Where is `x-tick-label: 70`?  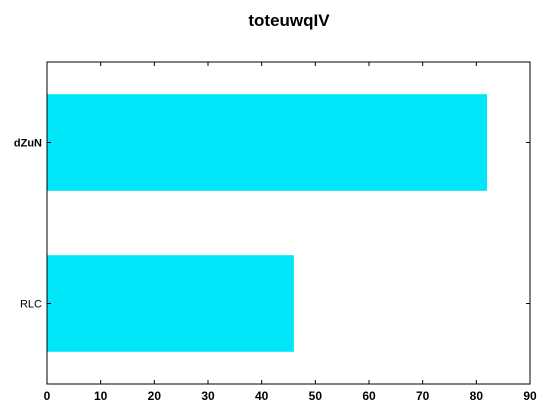 x-tick-label: 70 is located at coordinates (423, 396).